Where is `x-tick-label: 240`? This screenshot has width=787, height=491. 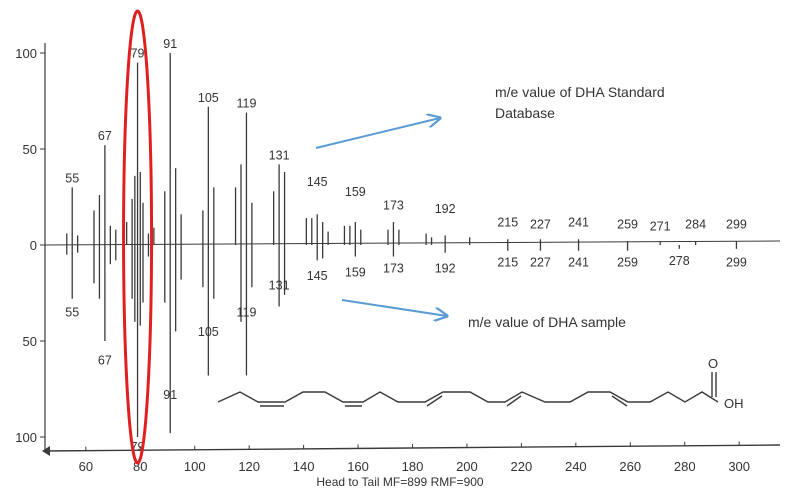 x-tick-label: 240 is located at coordinates (576, 466).